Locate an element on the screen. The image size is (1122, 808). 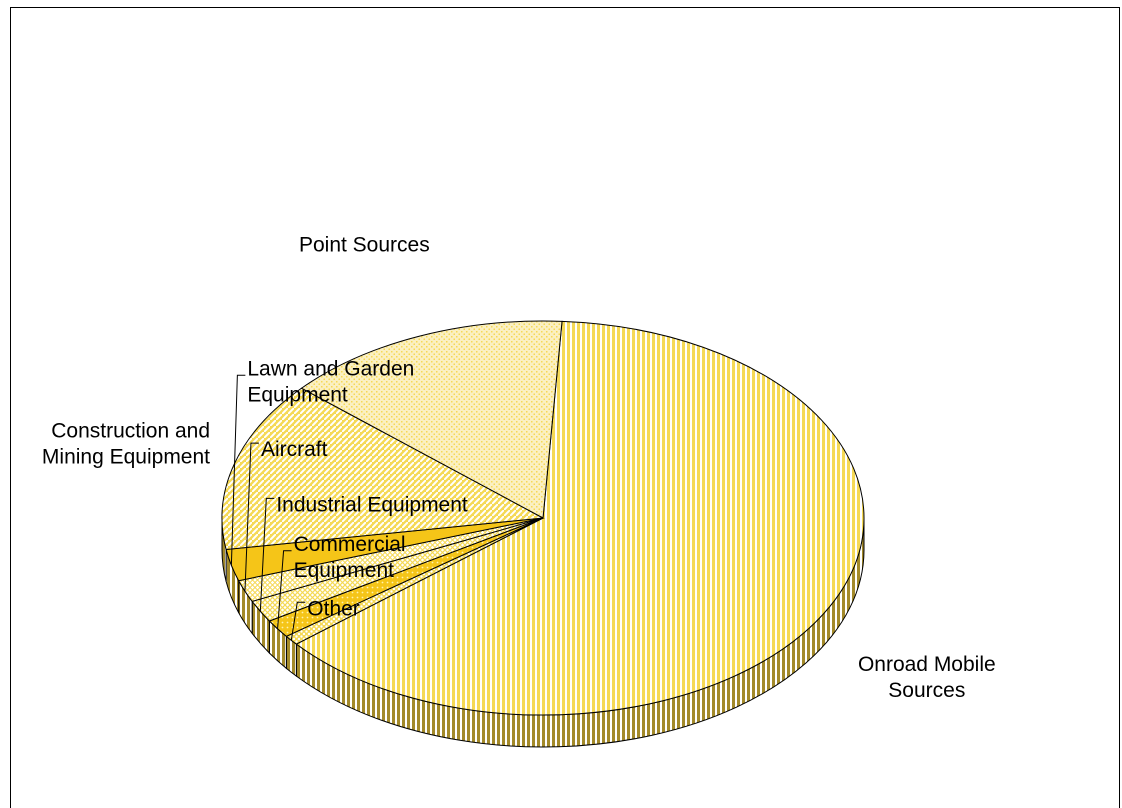
slice-label-6-line-0: Construction and is located at coordinates (130, 431).